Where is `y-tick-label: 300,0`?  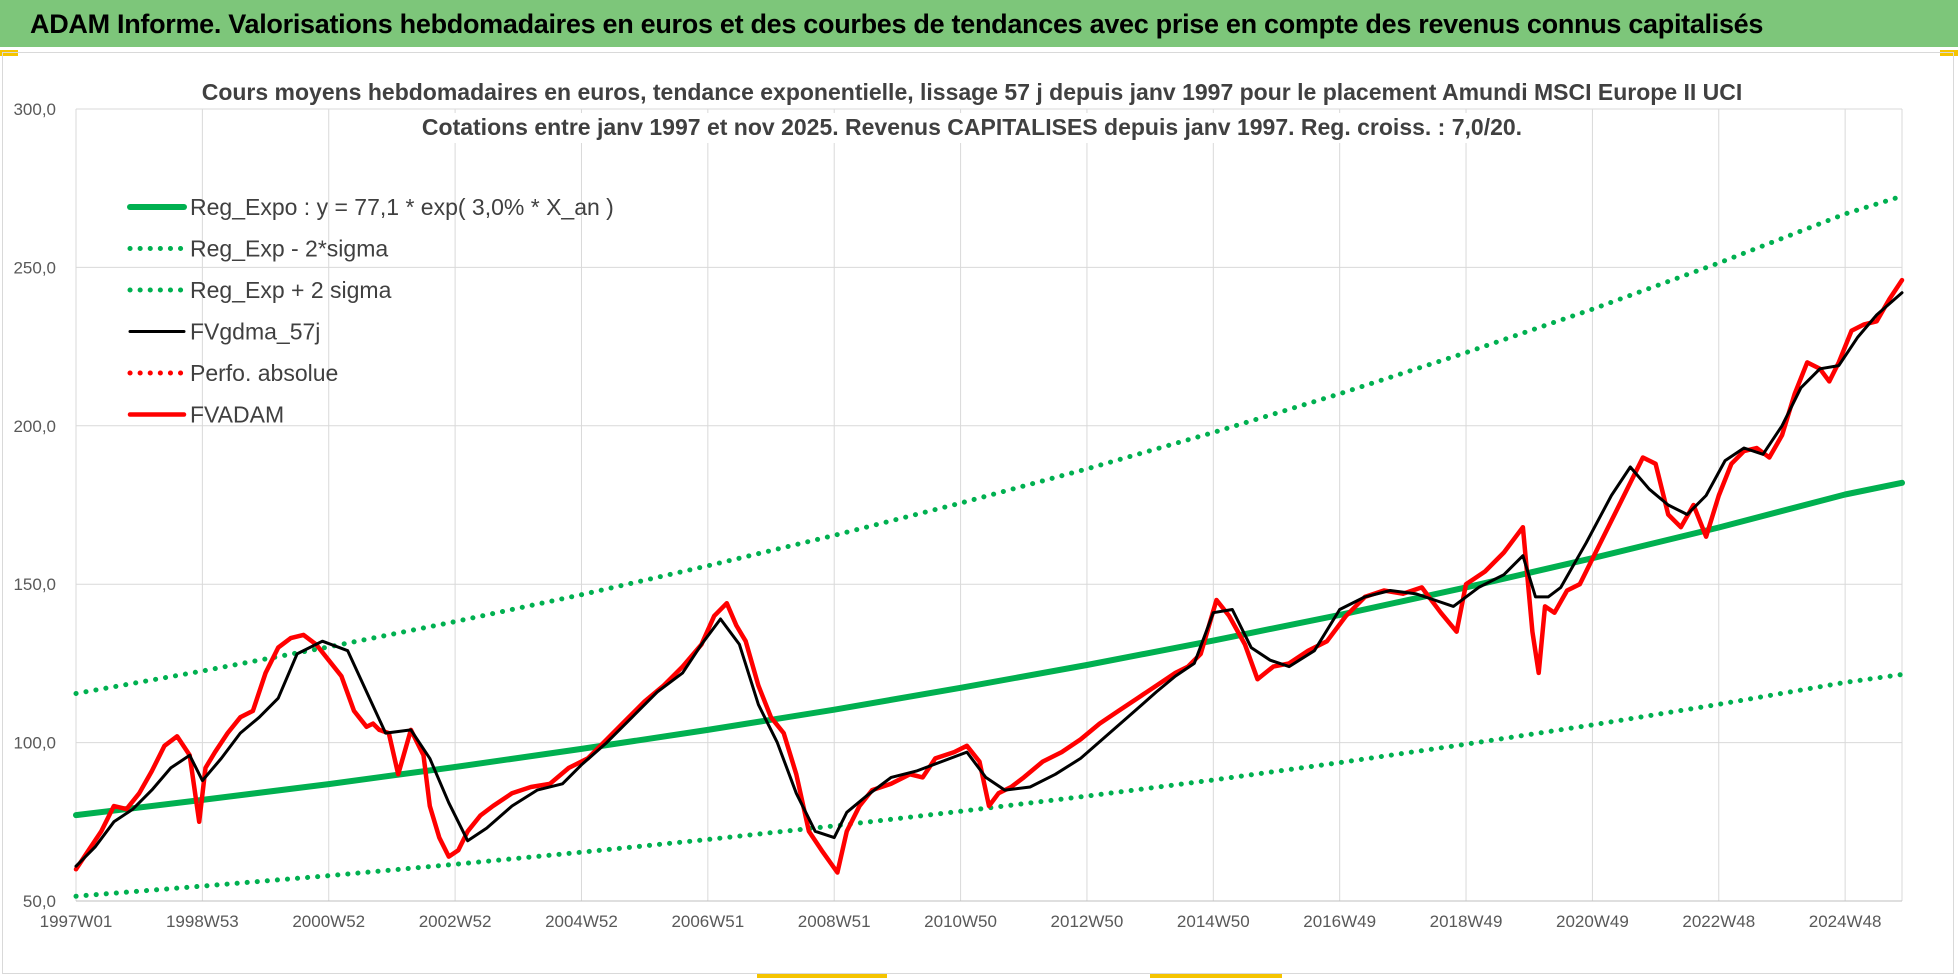 y-tick-label: 300,0 is located at coordinates (34, 109).